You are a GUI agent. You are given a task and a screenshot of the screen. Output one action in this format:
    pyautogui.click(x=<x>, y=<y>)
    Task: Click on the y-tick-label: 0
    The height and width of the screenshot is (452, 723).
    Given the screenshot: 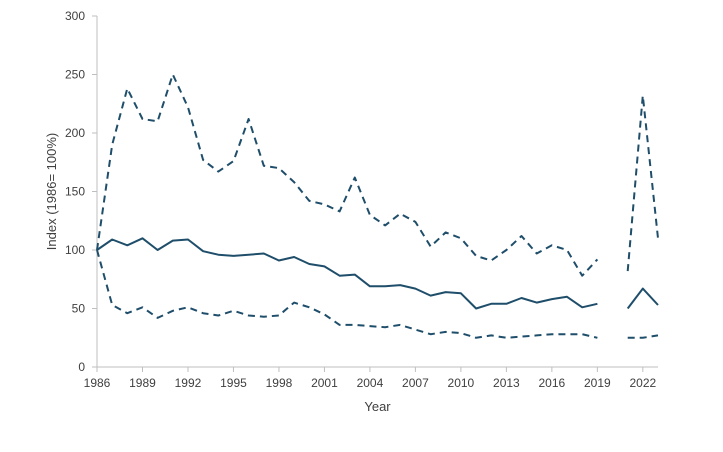 What is the action you would take?
    pyautogui.click(x=81, y=367)
    